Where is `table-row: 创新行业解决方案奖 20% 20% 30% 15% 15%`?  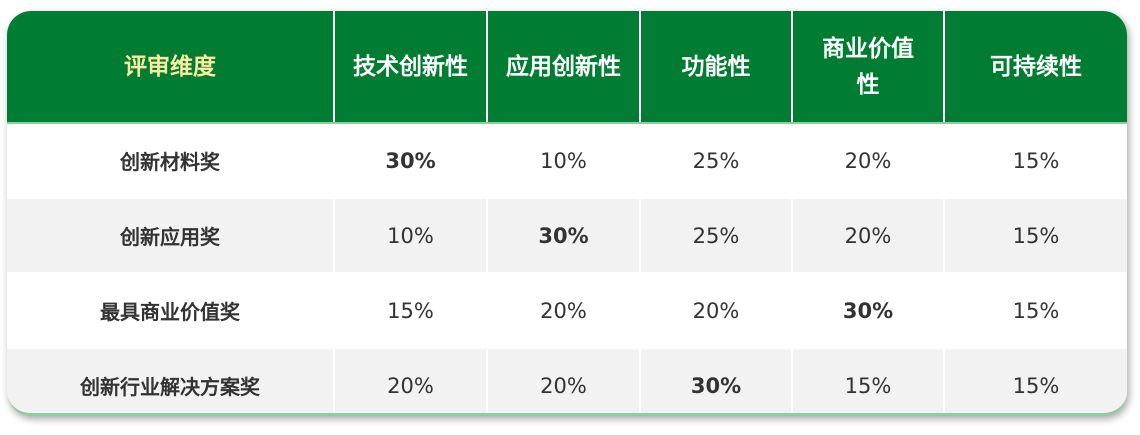
table-row: 创新行业解决方案奖 20% 20% 30% 15% 15% is located at coordinates (567, 380).